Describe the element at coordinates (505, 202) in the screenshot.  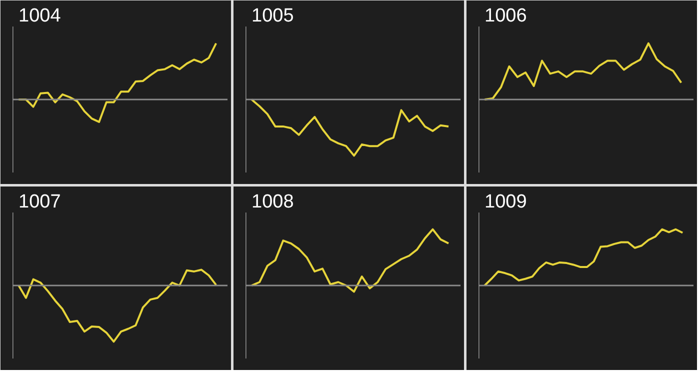
I see `chart-title: 1009` at that location.